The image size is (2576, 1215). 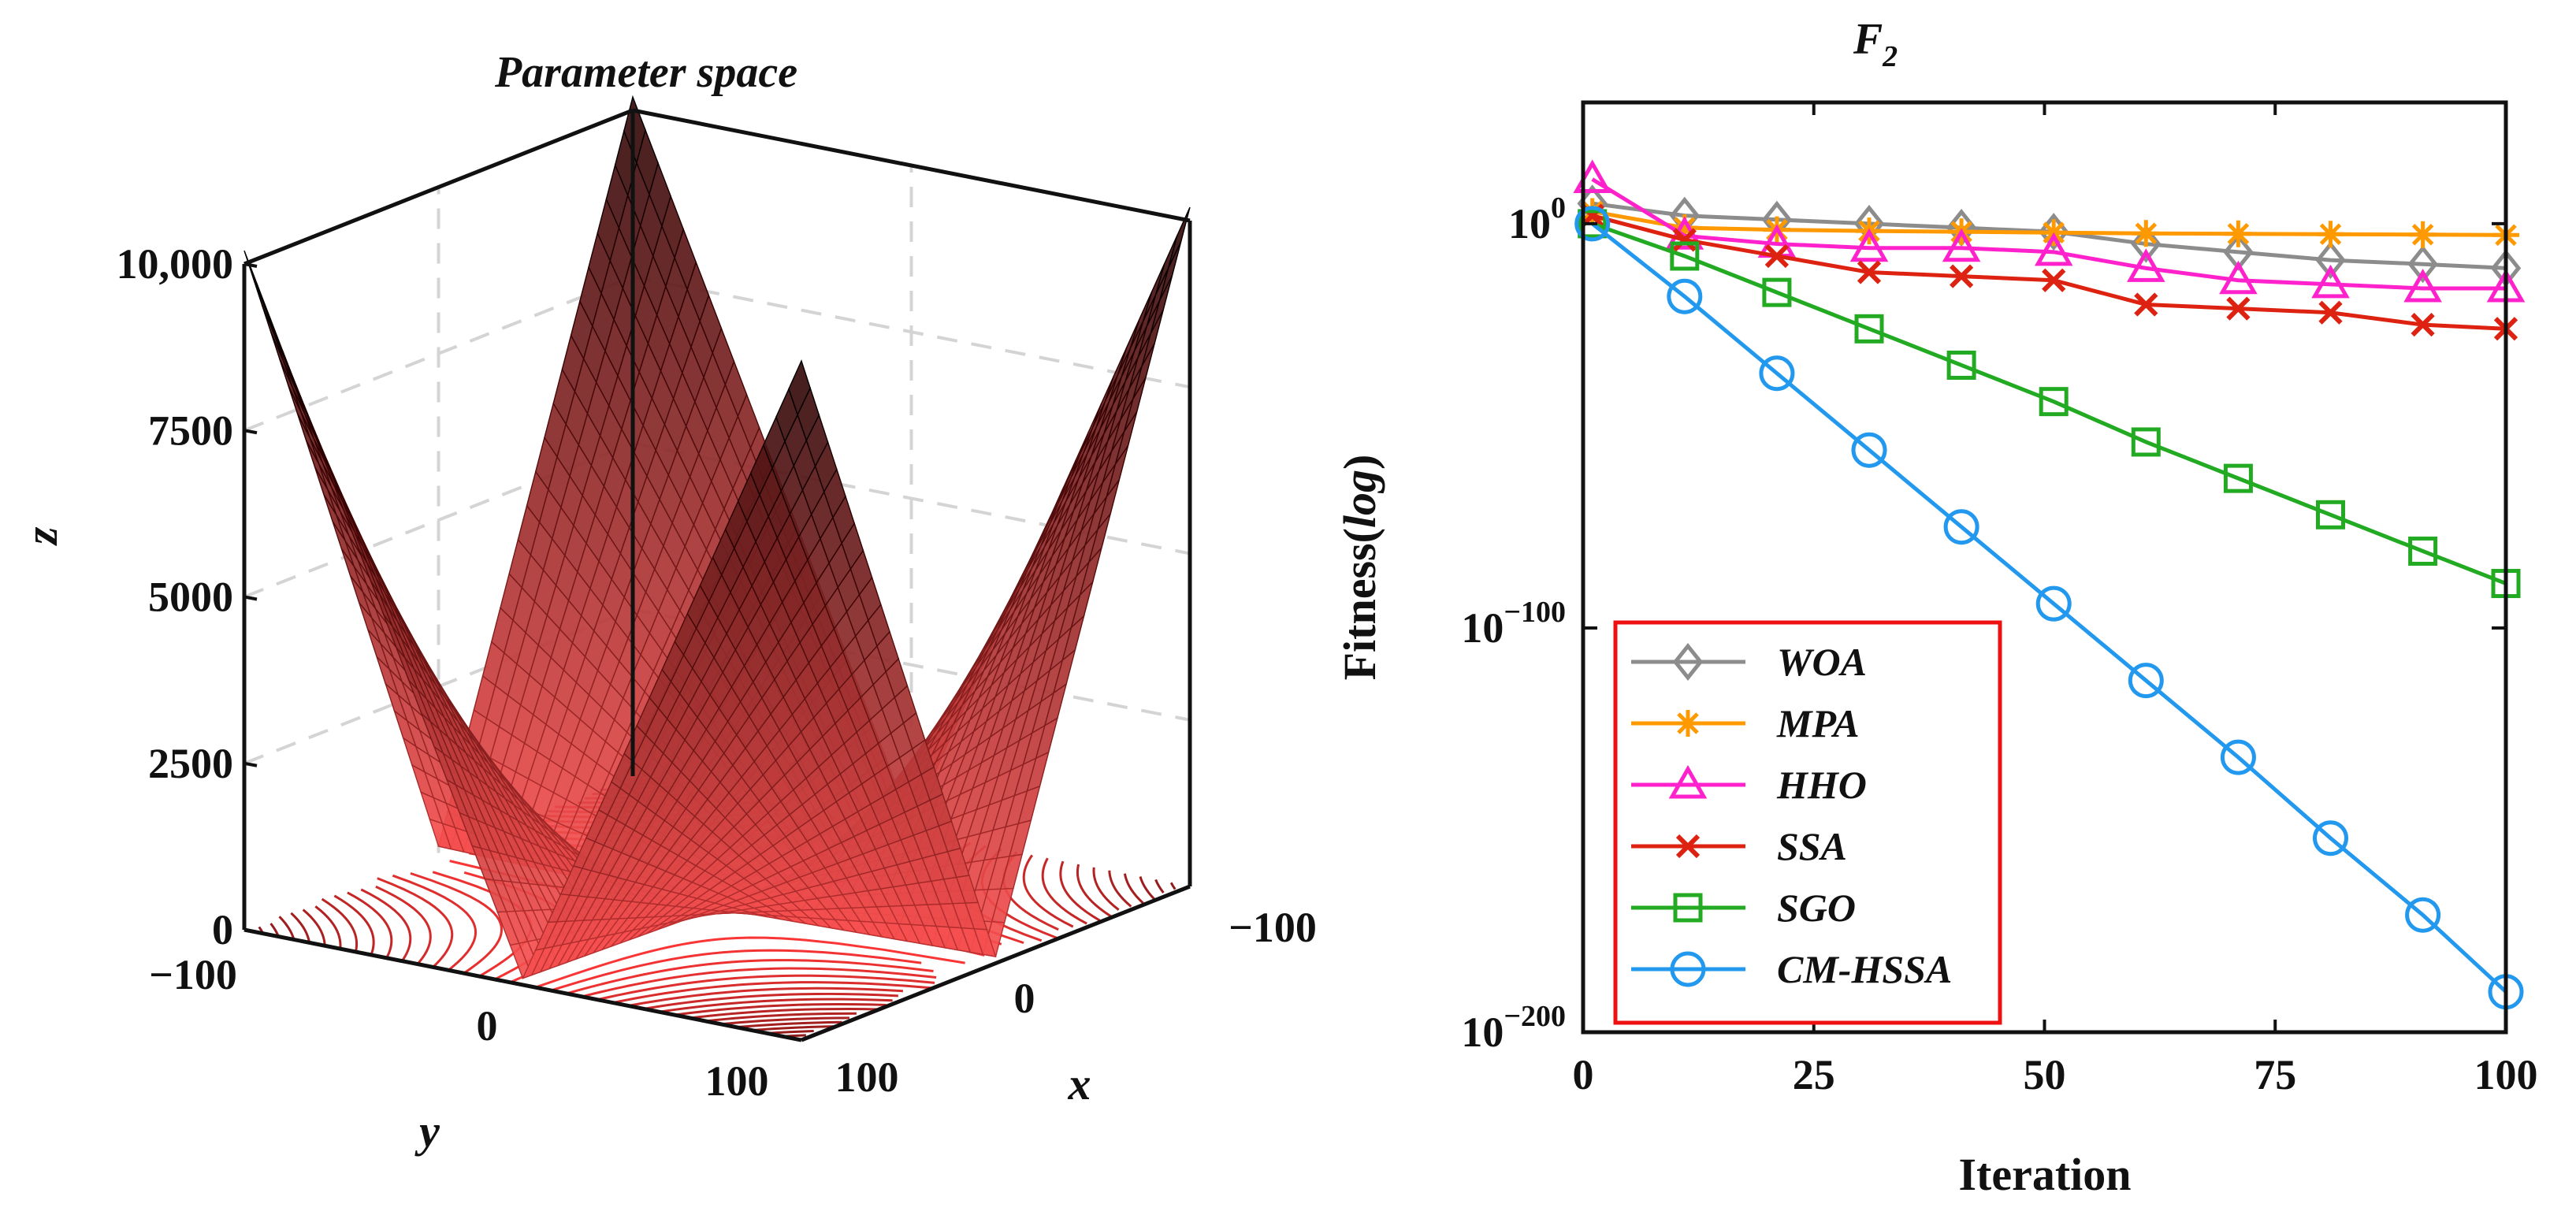 What do you see at coordinates (1079, 1083) in the screenshot?
I see `x-axis-label: x` at bounding box center [1079, 1083].